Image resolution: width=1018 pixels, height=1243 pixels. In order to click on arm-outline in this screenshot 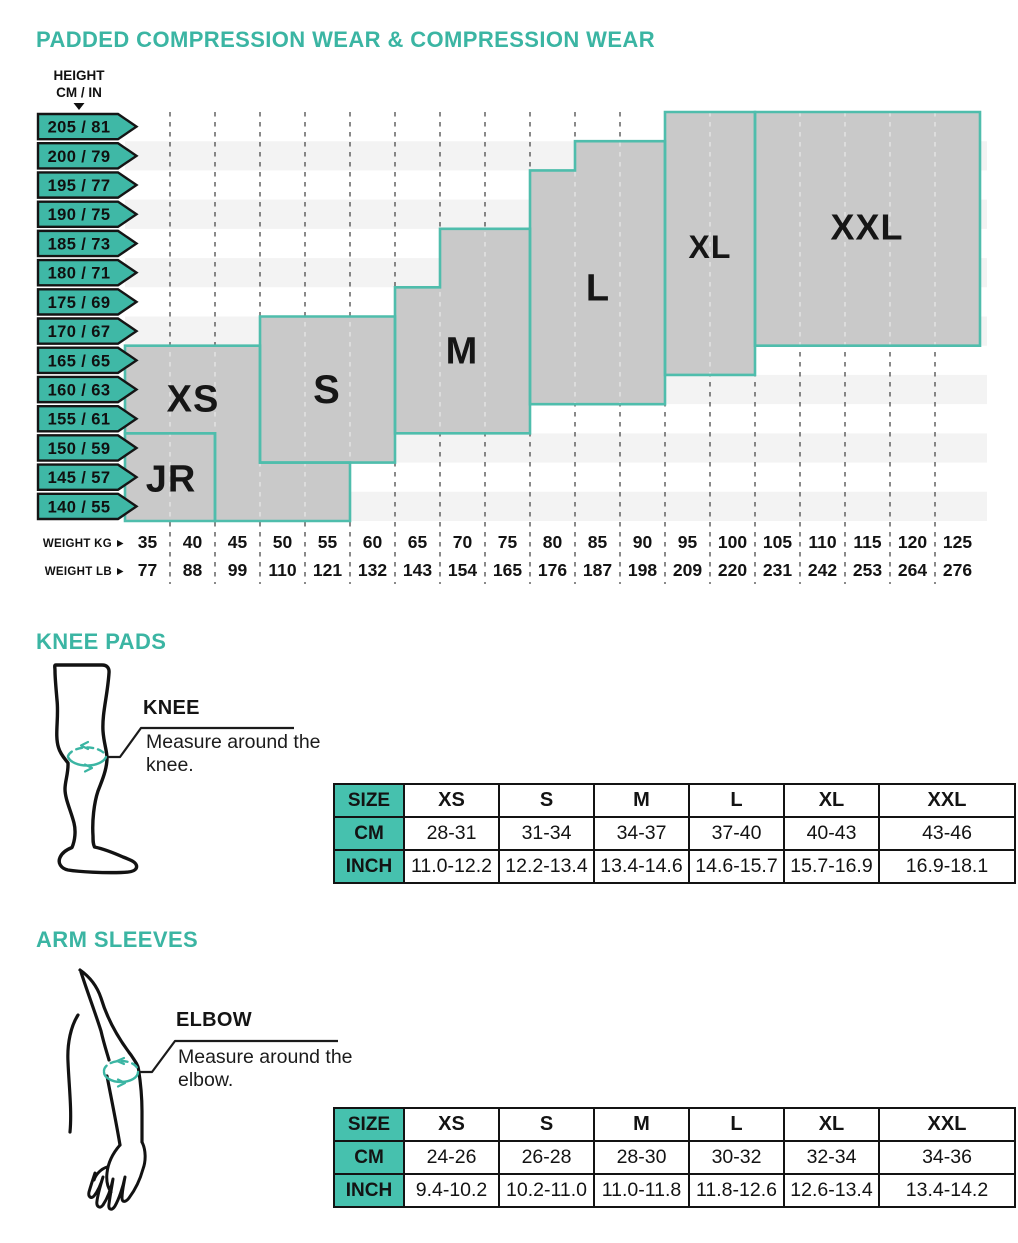, I will do `click(111, 1056)`.